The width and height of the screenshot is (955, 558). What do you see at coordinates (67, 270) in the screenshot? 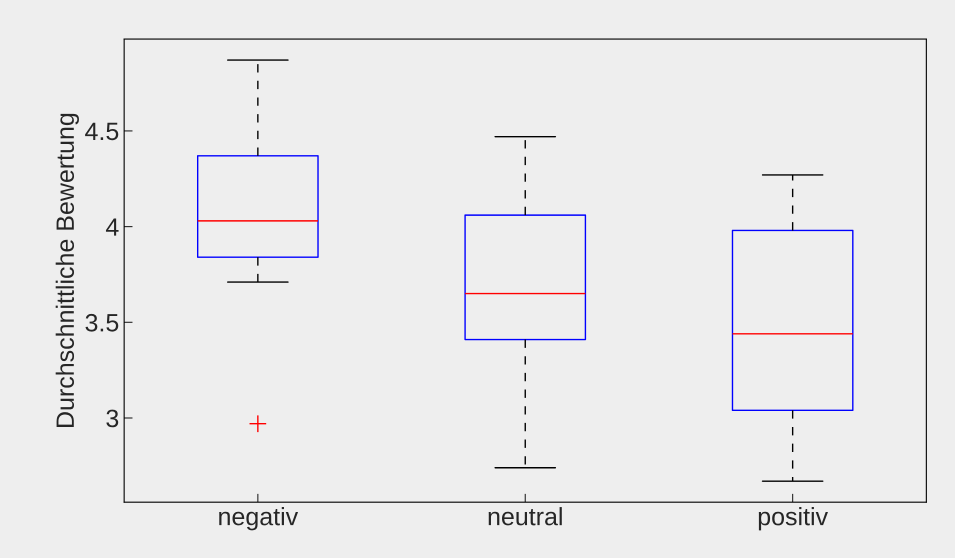
I see `y-axis-title: Durchschnittliche Bewertung` at bounding box center [67, 270].